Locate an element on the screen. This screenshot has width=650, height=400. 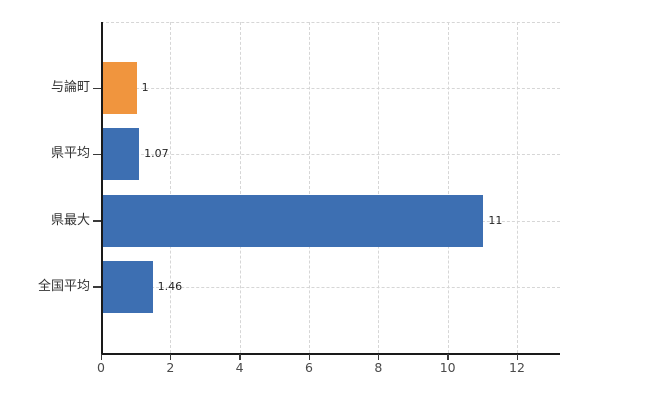
bar-value-label: 11 is located at coordinates (495, 220).